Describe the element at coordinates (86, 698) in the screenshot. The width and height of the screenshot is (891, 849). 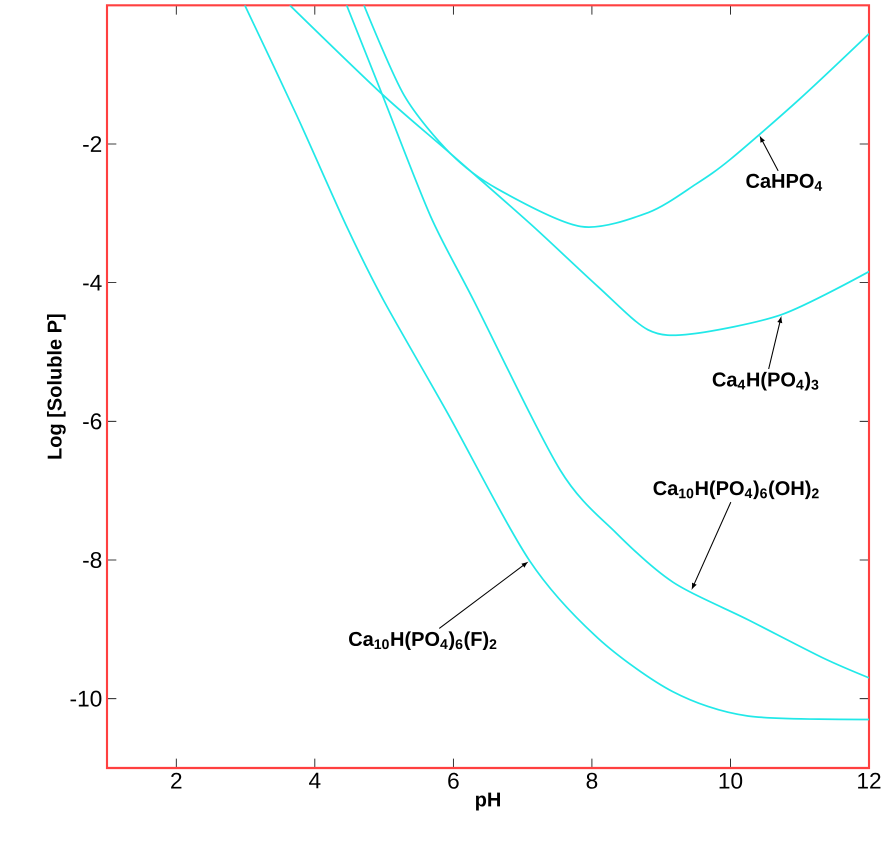
I see `y-tick-label: -10` at that location.